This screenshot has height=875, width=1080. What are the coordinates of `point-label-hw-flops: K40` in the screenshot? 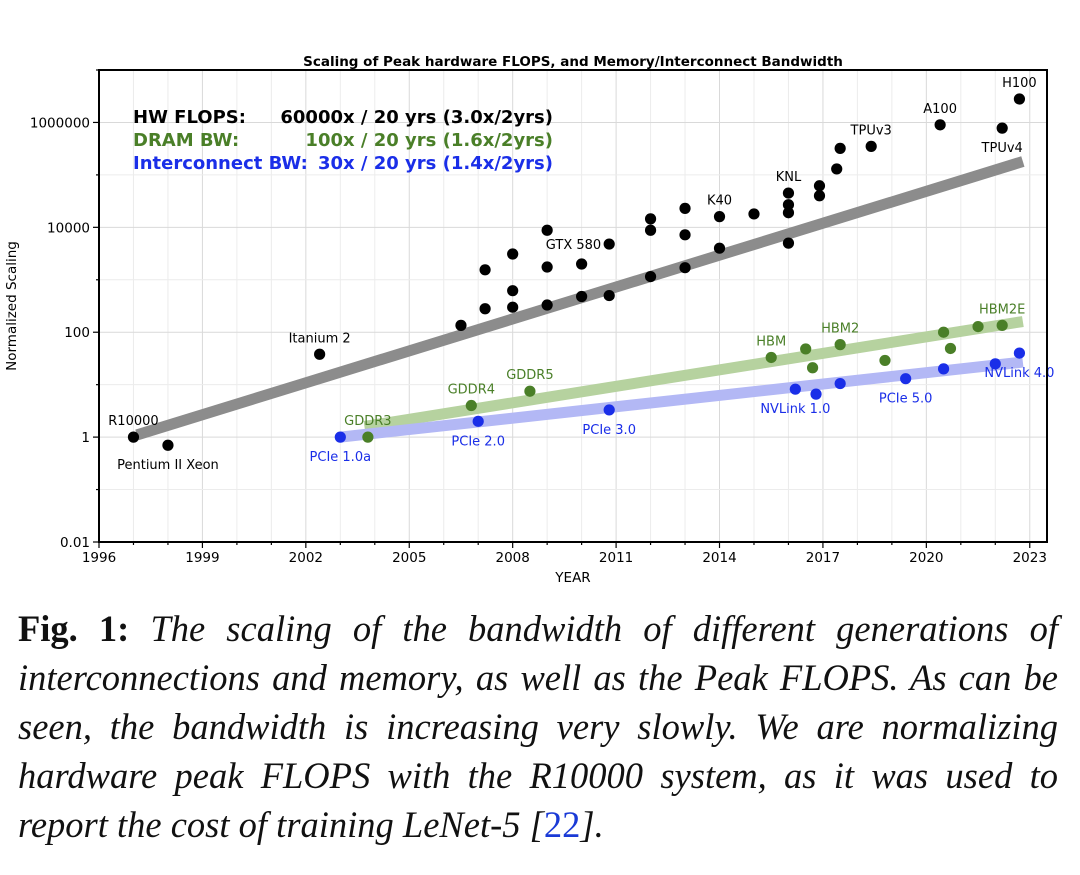 It's located at (719, 201).